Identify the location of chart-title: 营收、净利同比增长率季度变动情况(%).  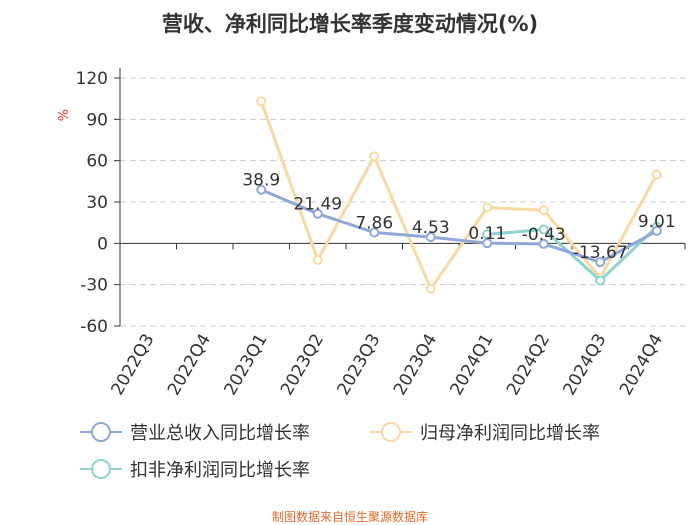
(350, 24).